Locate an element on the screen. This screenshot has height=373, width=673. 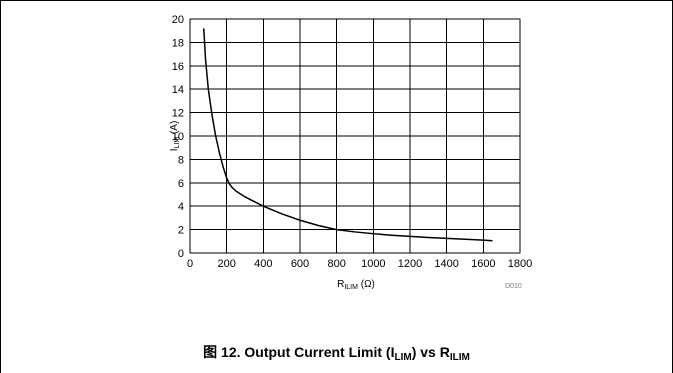
x-tick-label: 1400 is located at coordinates (446, 264).